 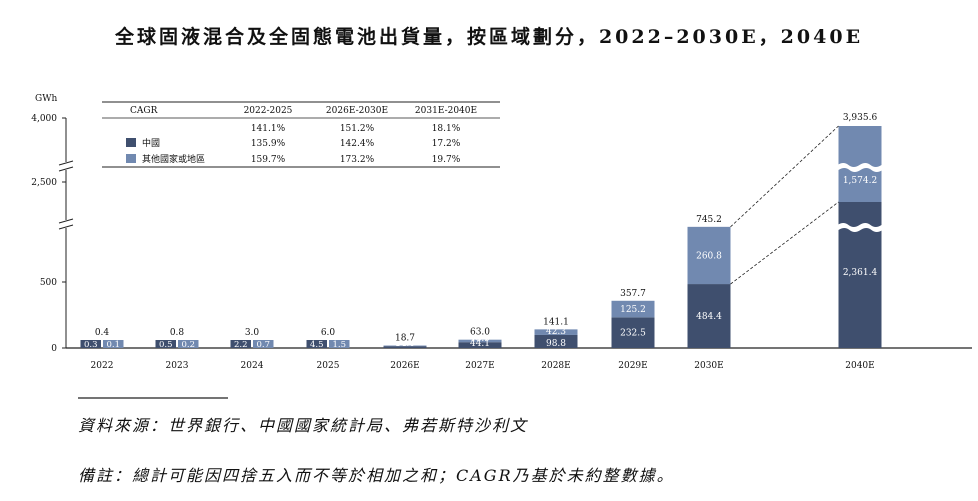 I want to click on bar-label-other: 260.8, so click(x=709, y=256).